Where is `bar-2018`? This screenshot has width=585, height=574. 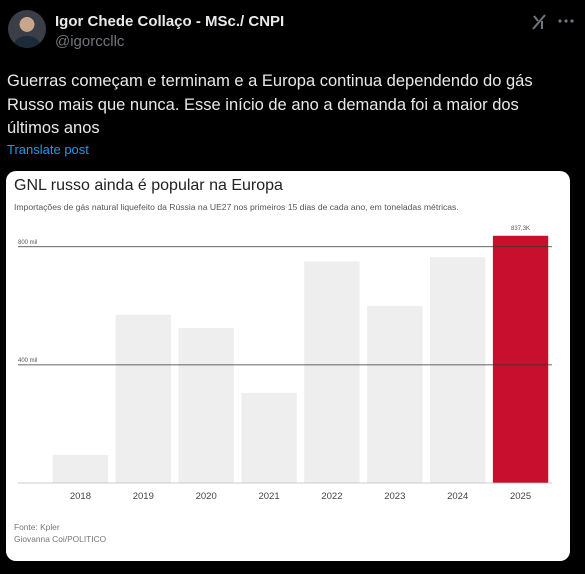
bar-2018 is located at coordinates (80, 468).